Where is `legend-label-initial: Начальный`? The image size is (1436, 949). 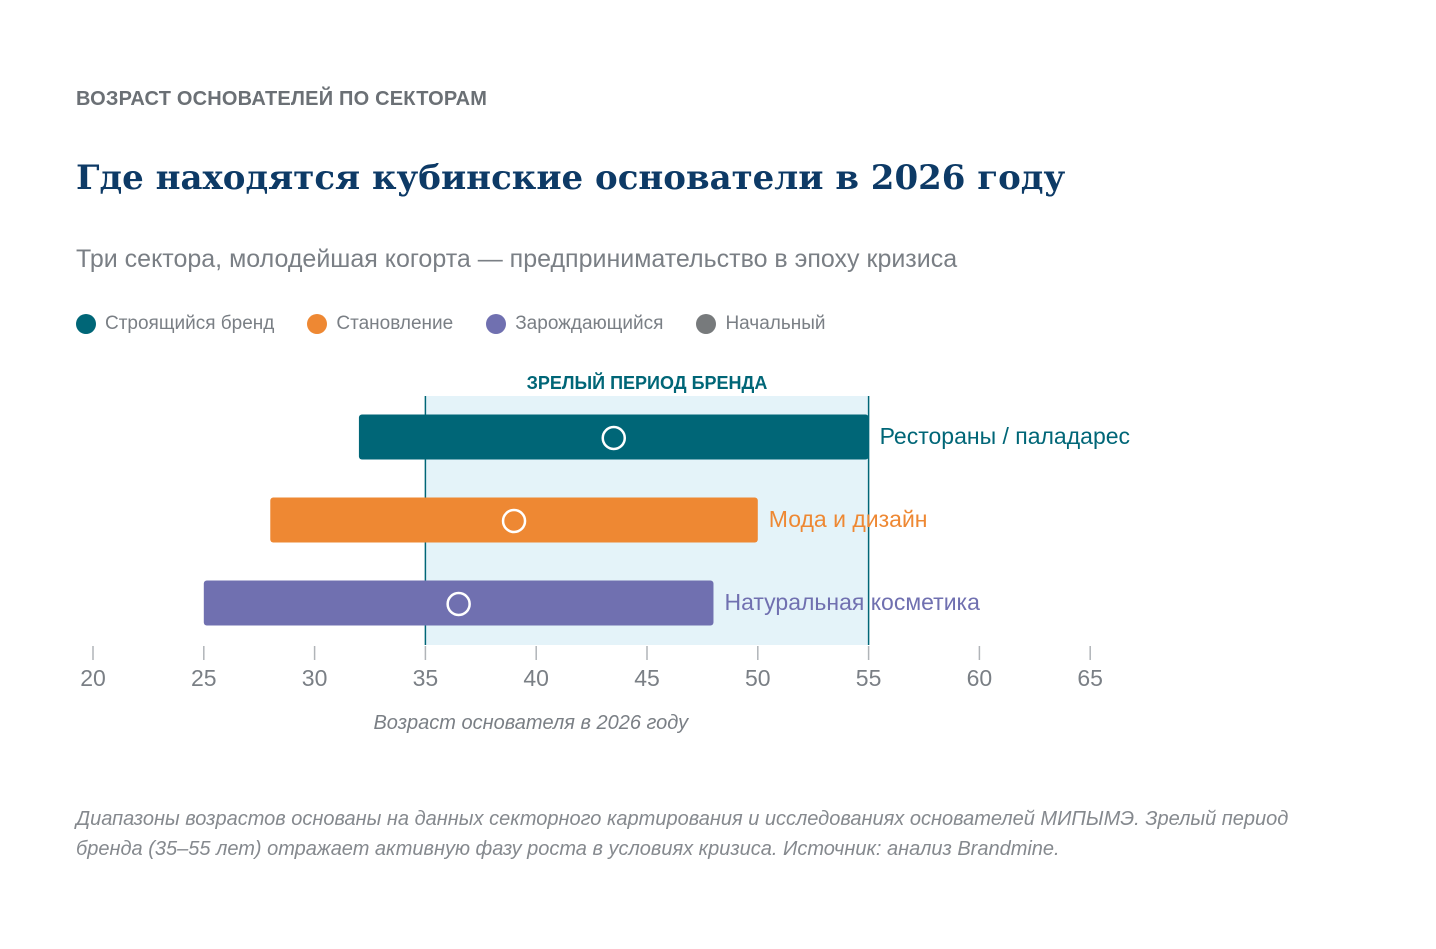 legend-label-initial: Начальный is located at coordinates (775, 323).